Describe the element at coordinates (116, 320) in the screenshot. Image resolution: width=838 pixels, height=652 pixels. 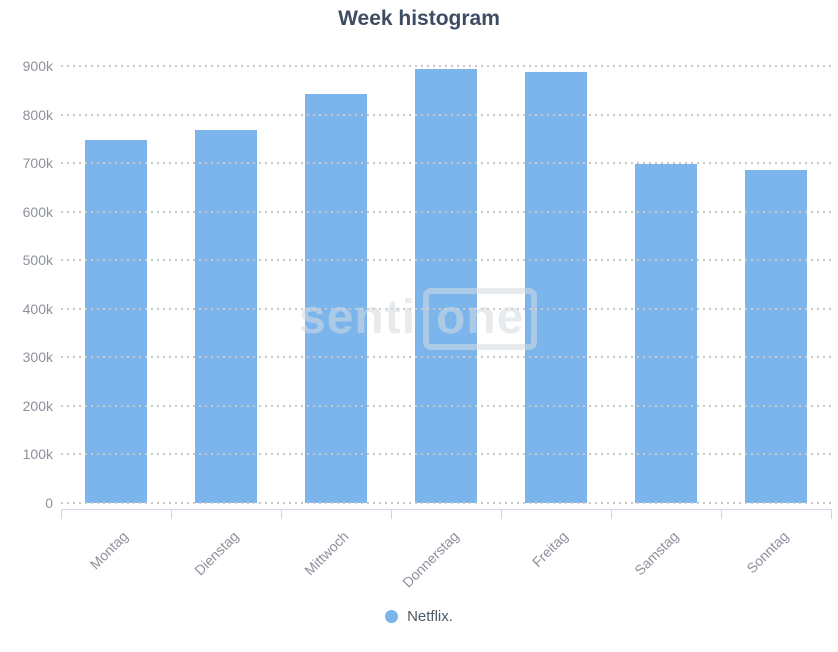
I see `bar-montag` at that location.